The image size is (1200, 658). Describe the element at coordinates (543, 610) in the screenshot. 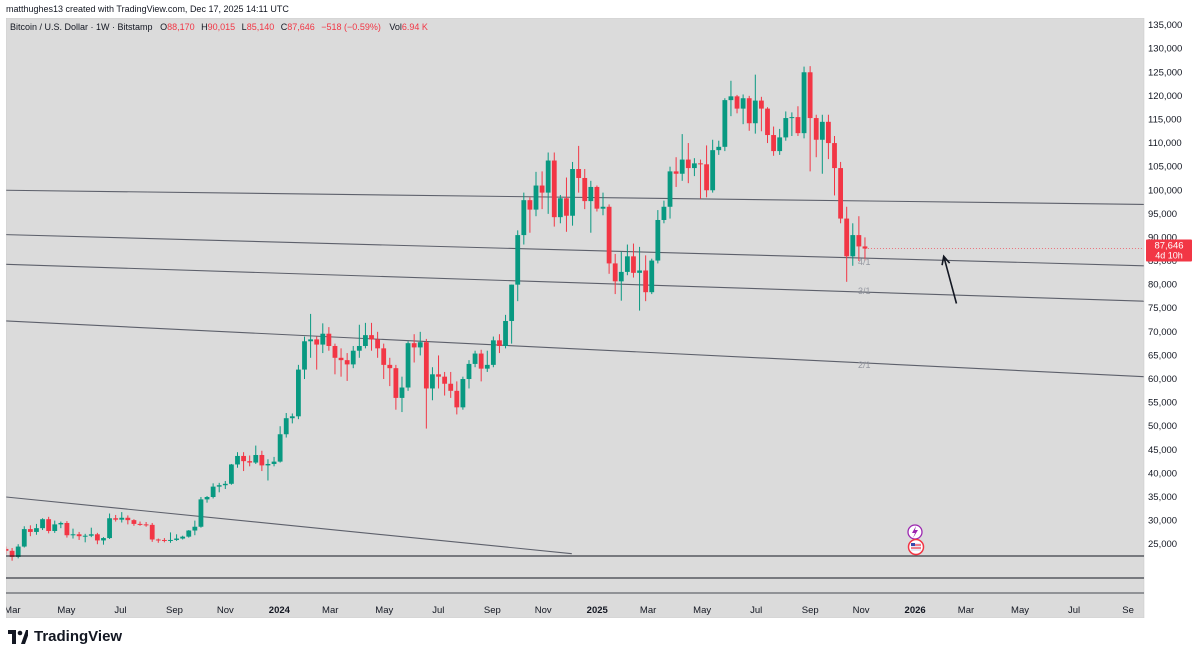

I see `time-axis-tick: Nov` at that location.